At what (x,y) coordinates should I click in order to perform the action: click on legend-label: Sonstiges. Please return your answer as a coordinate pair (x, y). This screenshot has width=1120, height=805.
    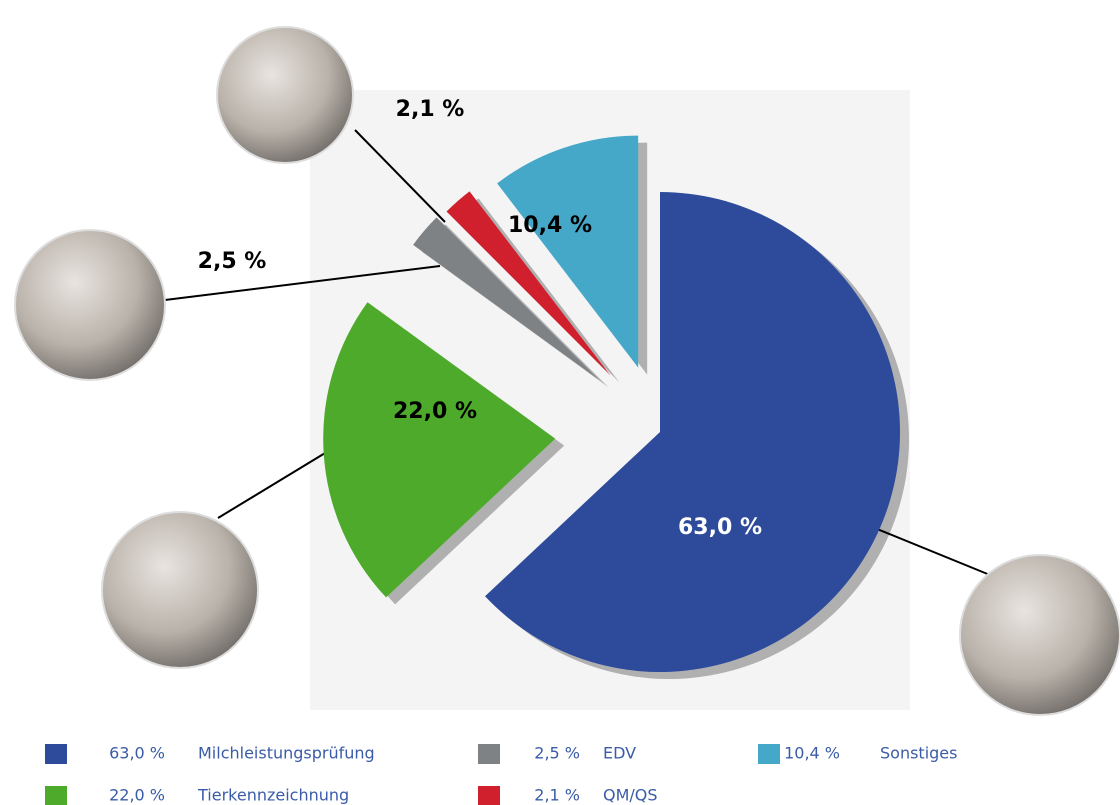
    Looking at the image, I should click on (918, 753).